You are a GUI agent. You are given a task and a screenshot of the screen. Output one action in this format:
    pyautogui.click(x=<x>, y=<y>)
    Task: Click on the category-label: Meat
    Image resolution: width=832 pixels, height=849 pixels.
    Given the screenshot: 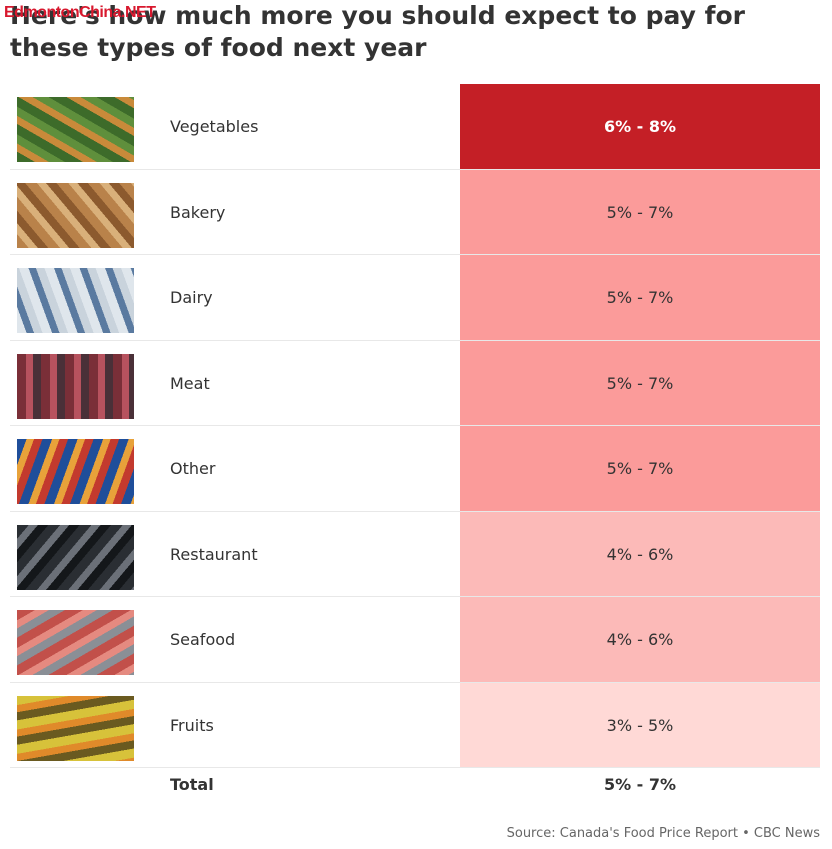 What is the action you would take?
    pyautogui.click(x=190, y=383)
    